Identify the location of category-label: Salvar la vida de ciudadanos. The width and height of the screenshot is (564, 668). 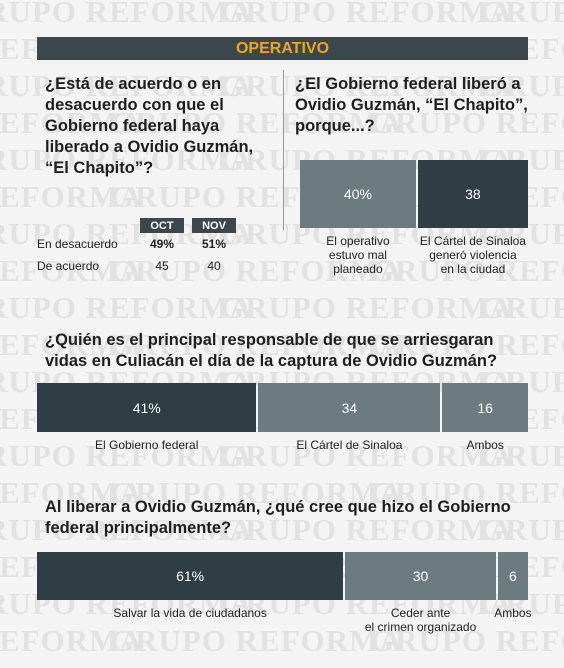
(190, 613).